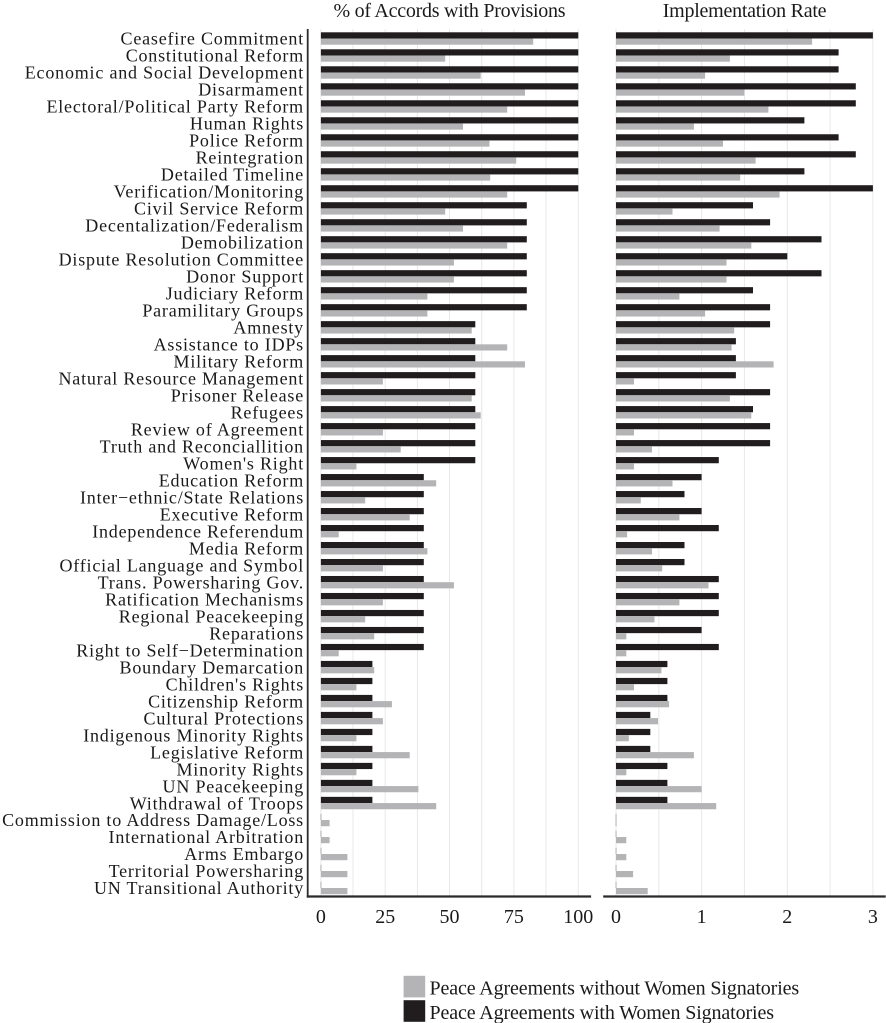  What do you see at coordinates (232, 514) in the screenshot?
I see `svg-text: Executive Reform` at bounding box center [232, 514].